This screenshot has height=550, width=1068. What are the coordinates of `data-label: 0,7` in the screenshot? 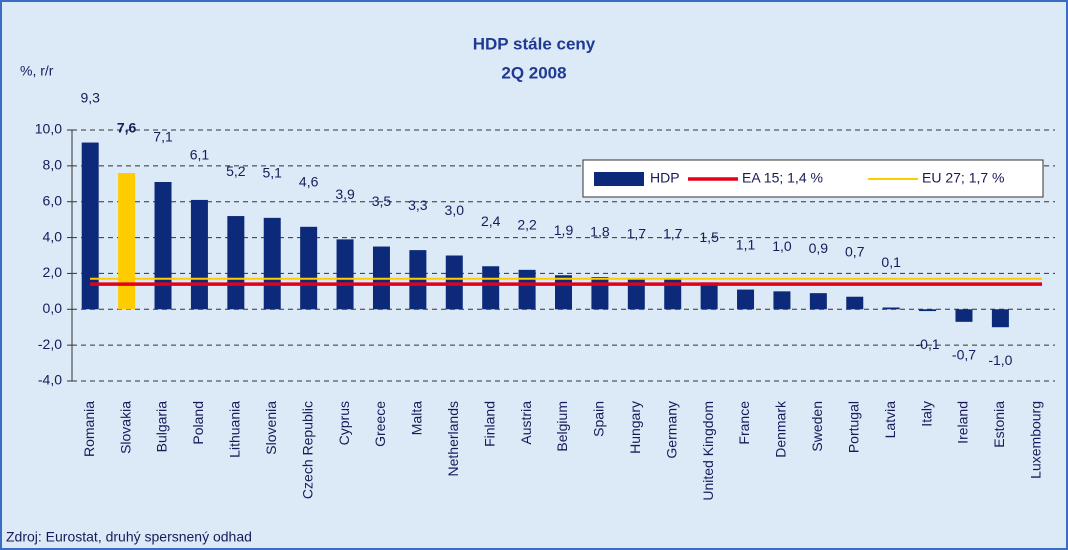 It's located at (855, 251).